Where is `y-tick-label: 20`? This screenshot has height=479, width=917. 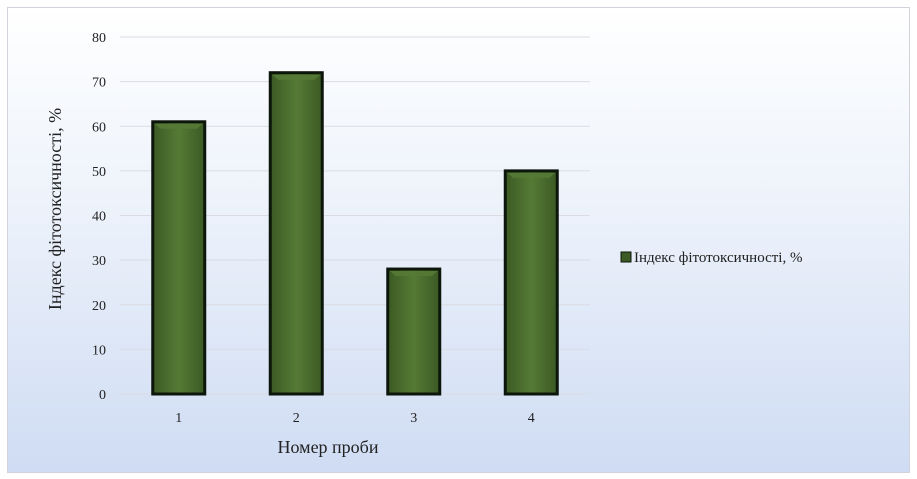
y-tick-label: 20 is located at coordinates (99, 306).